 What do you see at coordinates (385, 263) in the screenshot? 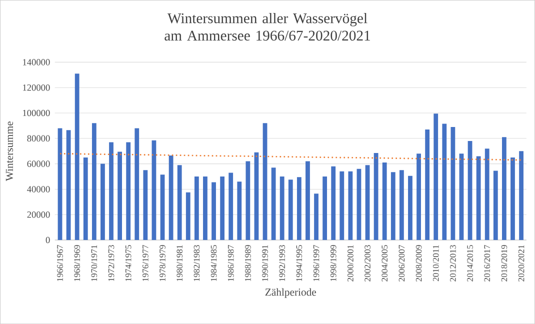
I see `x-tick-label: 2004/2005` at bounding box center [385, 263].